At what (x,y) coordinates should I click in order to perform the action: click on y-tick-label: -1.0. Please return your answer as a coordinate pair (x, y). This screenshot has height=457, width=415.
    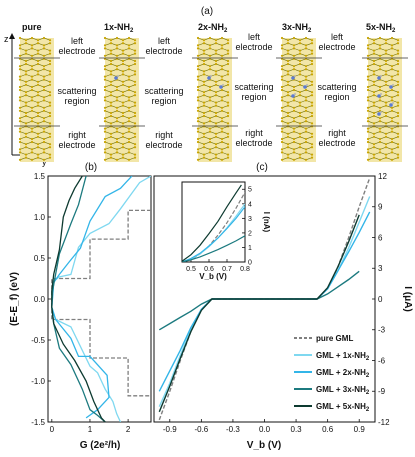
    Looking at the image, I should click on (38, 381).